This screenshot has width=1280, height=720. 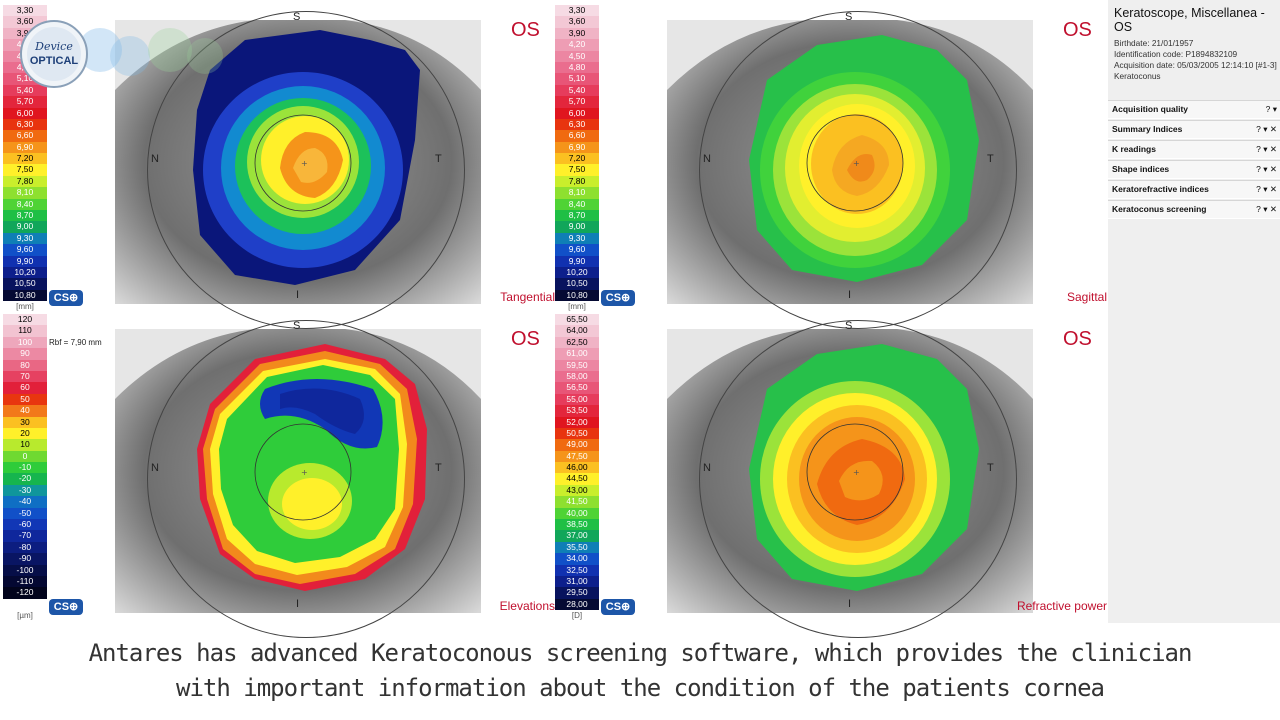 What do you see at coordinates (25, 90) in the screenshot?
I see `scale-value: 5,40` at bounding box center [25, 90].